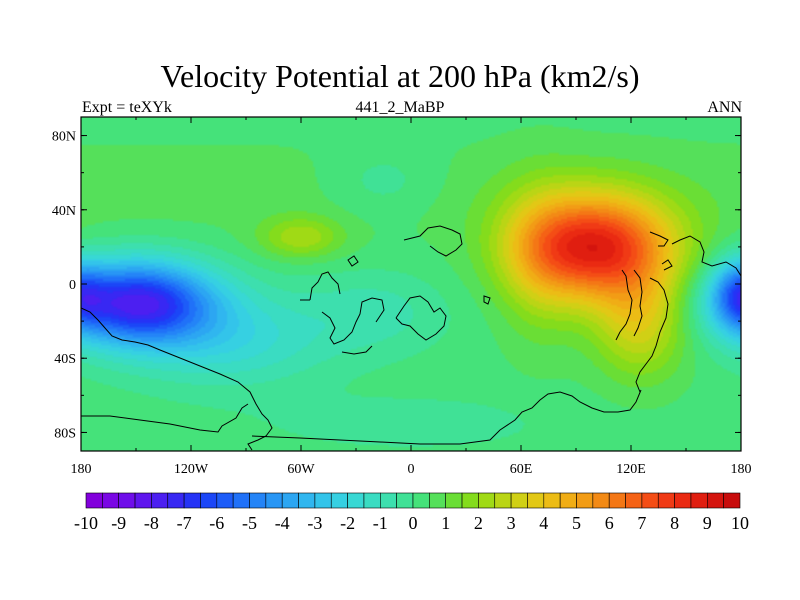  I want to click on y-tick-label: 80S, so click(65, 433).